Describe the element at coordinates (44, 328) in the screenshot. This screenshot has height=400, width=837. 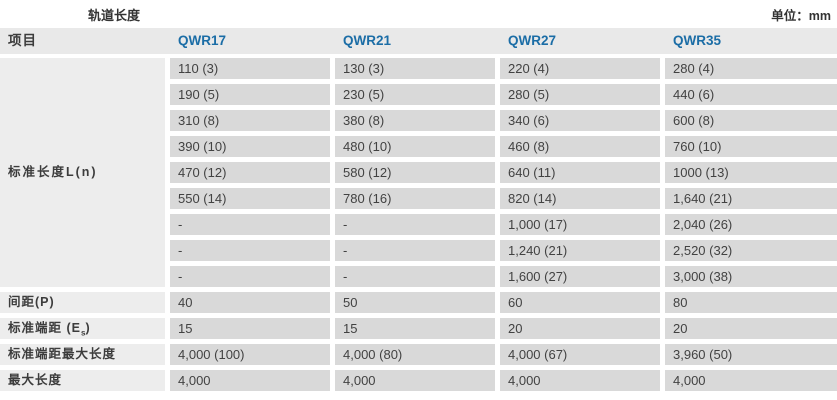
I see `row-label-text: 标准端距 (E` at that location.